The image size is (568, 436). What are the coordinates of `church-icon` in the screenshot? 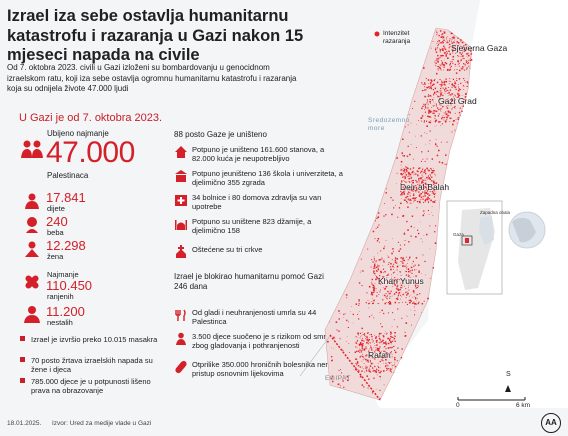 It's located at (181, 251).